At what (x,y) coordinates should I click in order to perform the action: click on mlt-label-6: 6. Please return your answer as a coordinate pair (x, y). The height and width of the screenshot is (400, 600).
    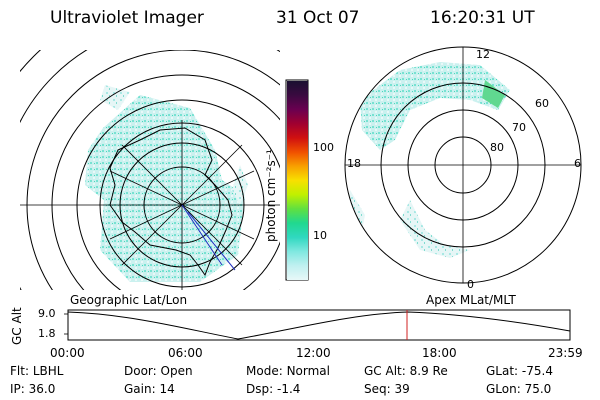
    Looking at the image, I should click on (577, 163).